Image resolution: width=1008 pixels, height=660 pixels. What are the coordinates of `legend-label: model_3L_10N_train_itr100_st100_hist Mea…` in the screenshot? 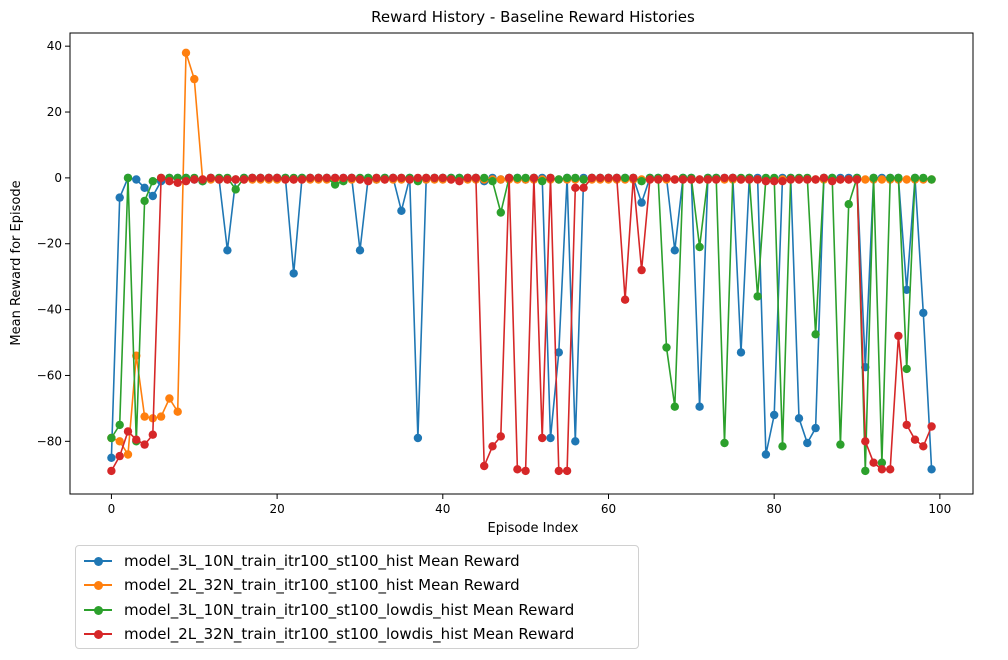 It's located at (322, 561).